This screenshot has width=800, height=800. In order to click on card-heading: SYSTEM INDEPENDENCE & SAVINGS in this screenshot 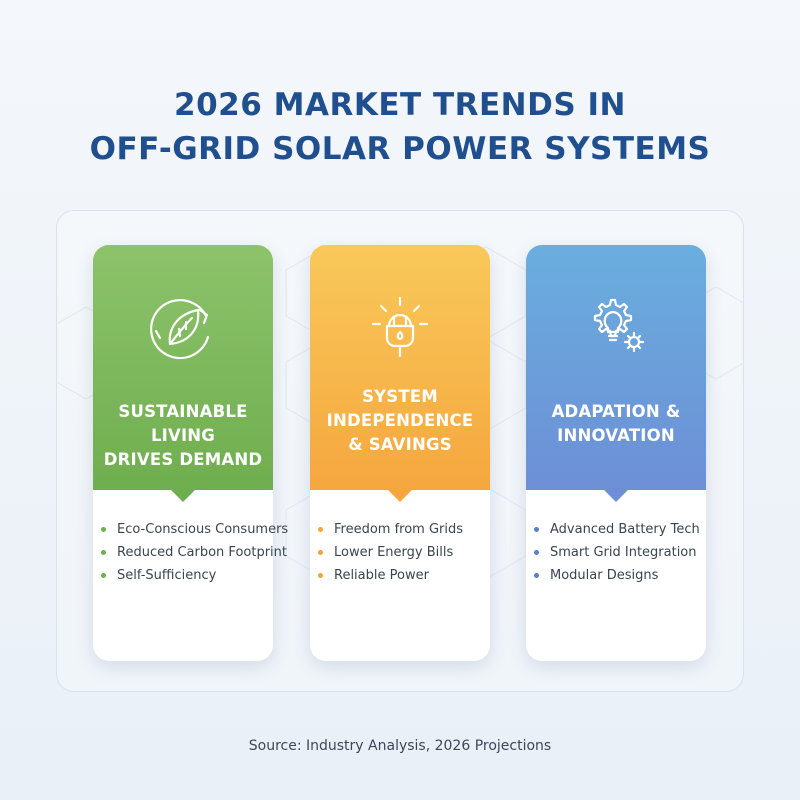, I will do `click(400, 420)`.